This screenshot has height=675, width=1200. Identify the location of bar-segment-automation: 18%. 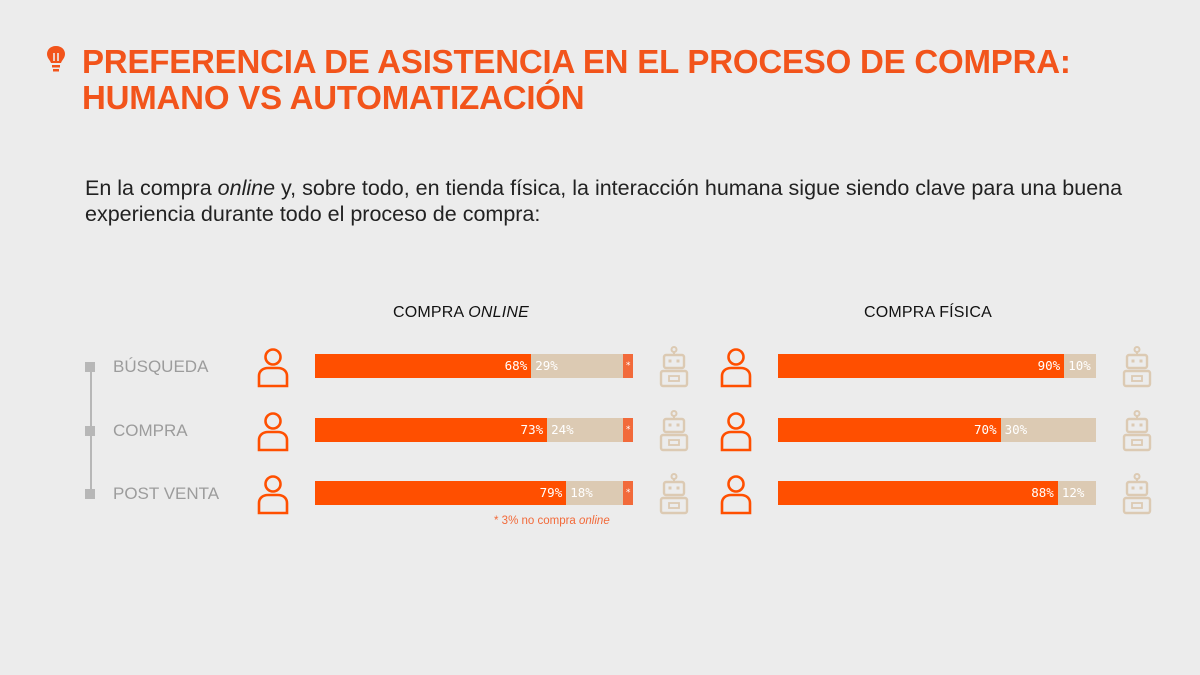
(595, 493).